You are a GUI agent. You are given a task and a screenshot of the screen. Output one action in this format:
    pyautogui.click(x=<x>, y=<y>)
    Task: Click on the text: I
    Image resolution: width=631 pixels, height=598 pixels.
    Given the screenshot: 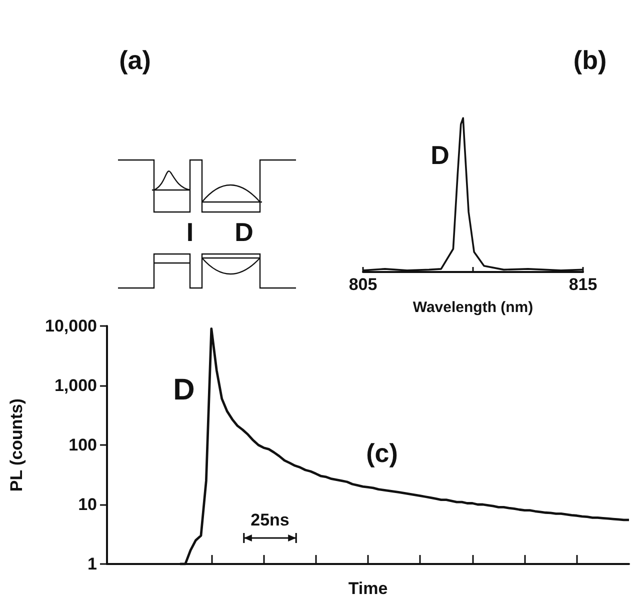 What is the action you would take?
    pyautogui.click(x=190, y=232)
    